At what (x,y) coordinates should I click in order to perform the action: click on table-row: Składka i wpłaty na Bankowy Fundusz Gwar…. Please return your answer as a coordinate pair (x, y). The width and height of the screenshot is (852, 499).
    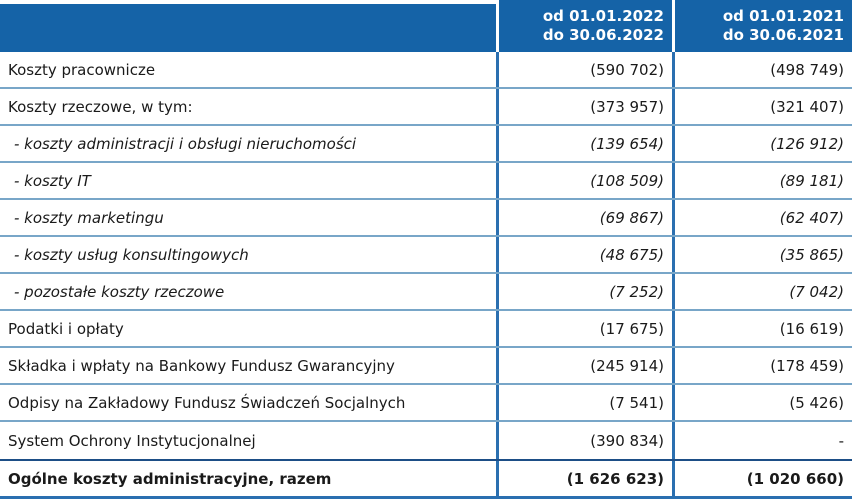
    Looking at the image, I should click on (426, 366).